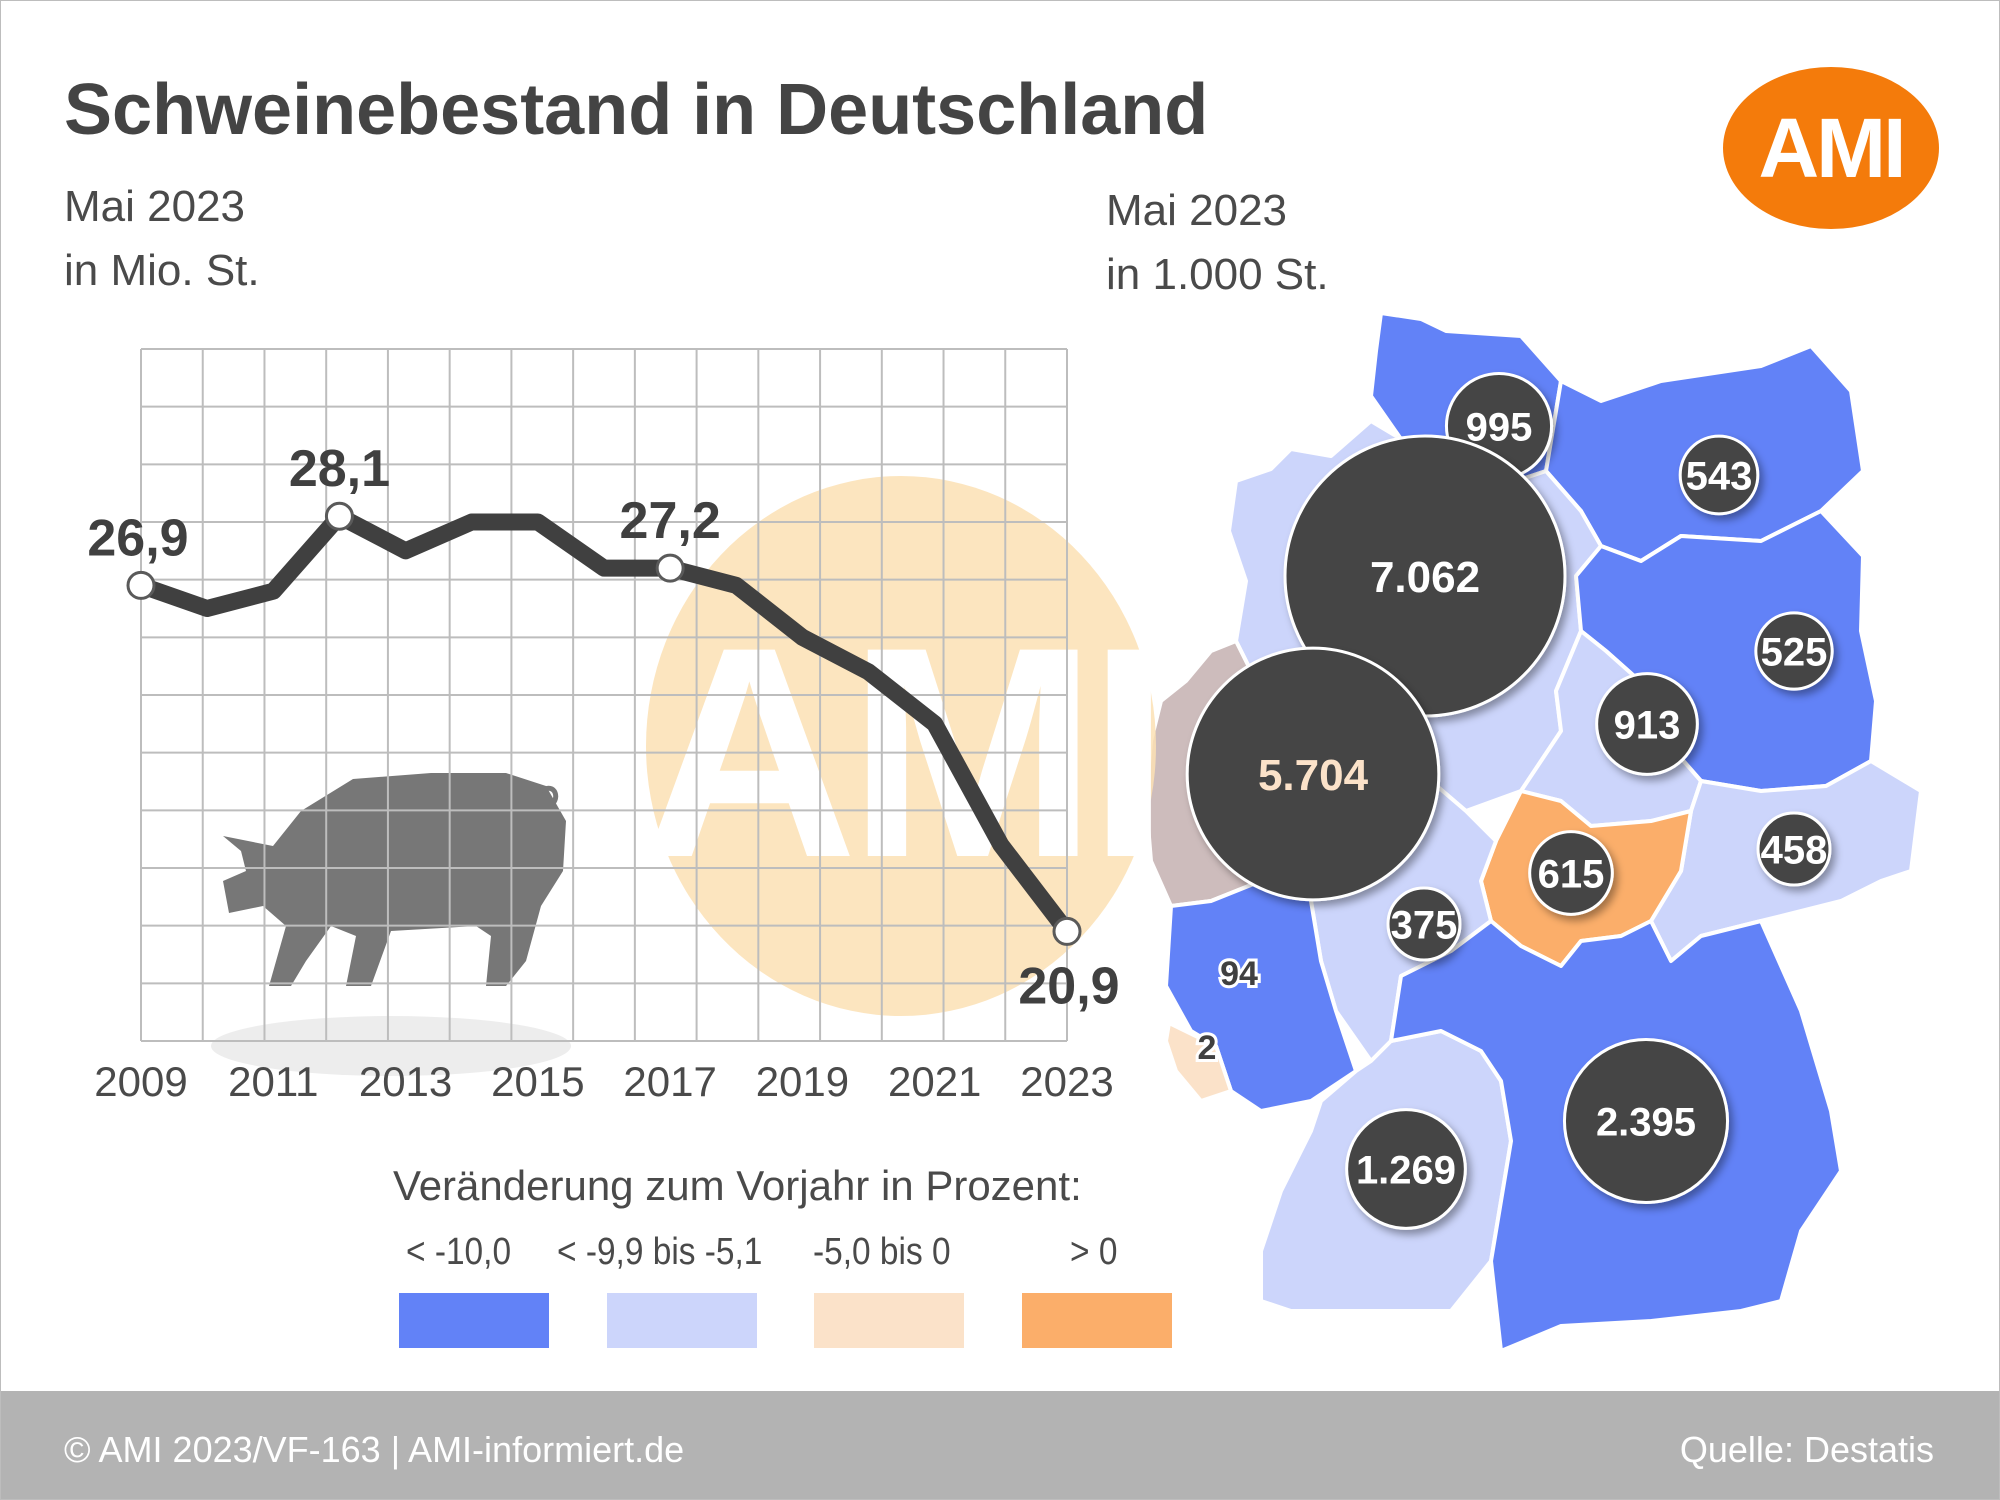 The height and width of the screenshot is (1500, 2000). I want to click on watermark: AMI, so click(906, 746).